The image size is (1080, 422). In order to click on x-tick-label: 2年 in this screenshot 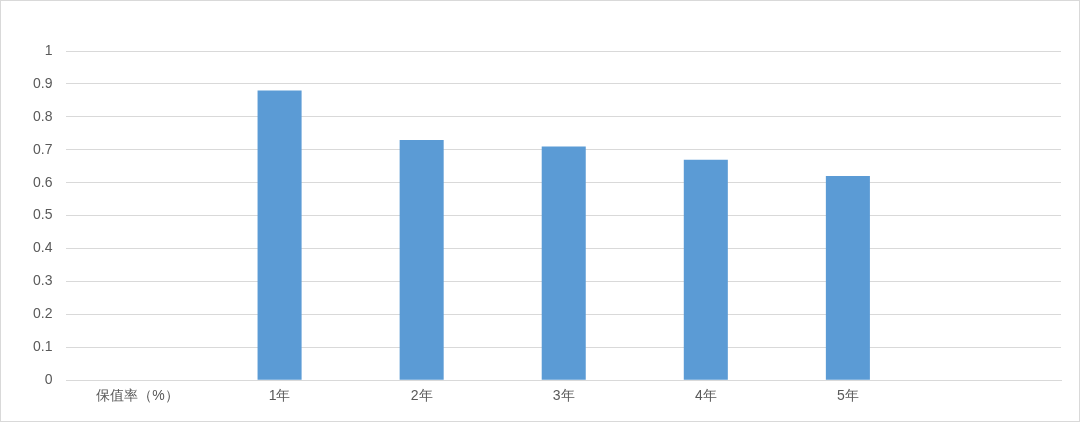, I will do `click(421, 395)`.